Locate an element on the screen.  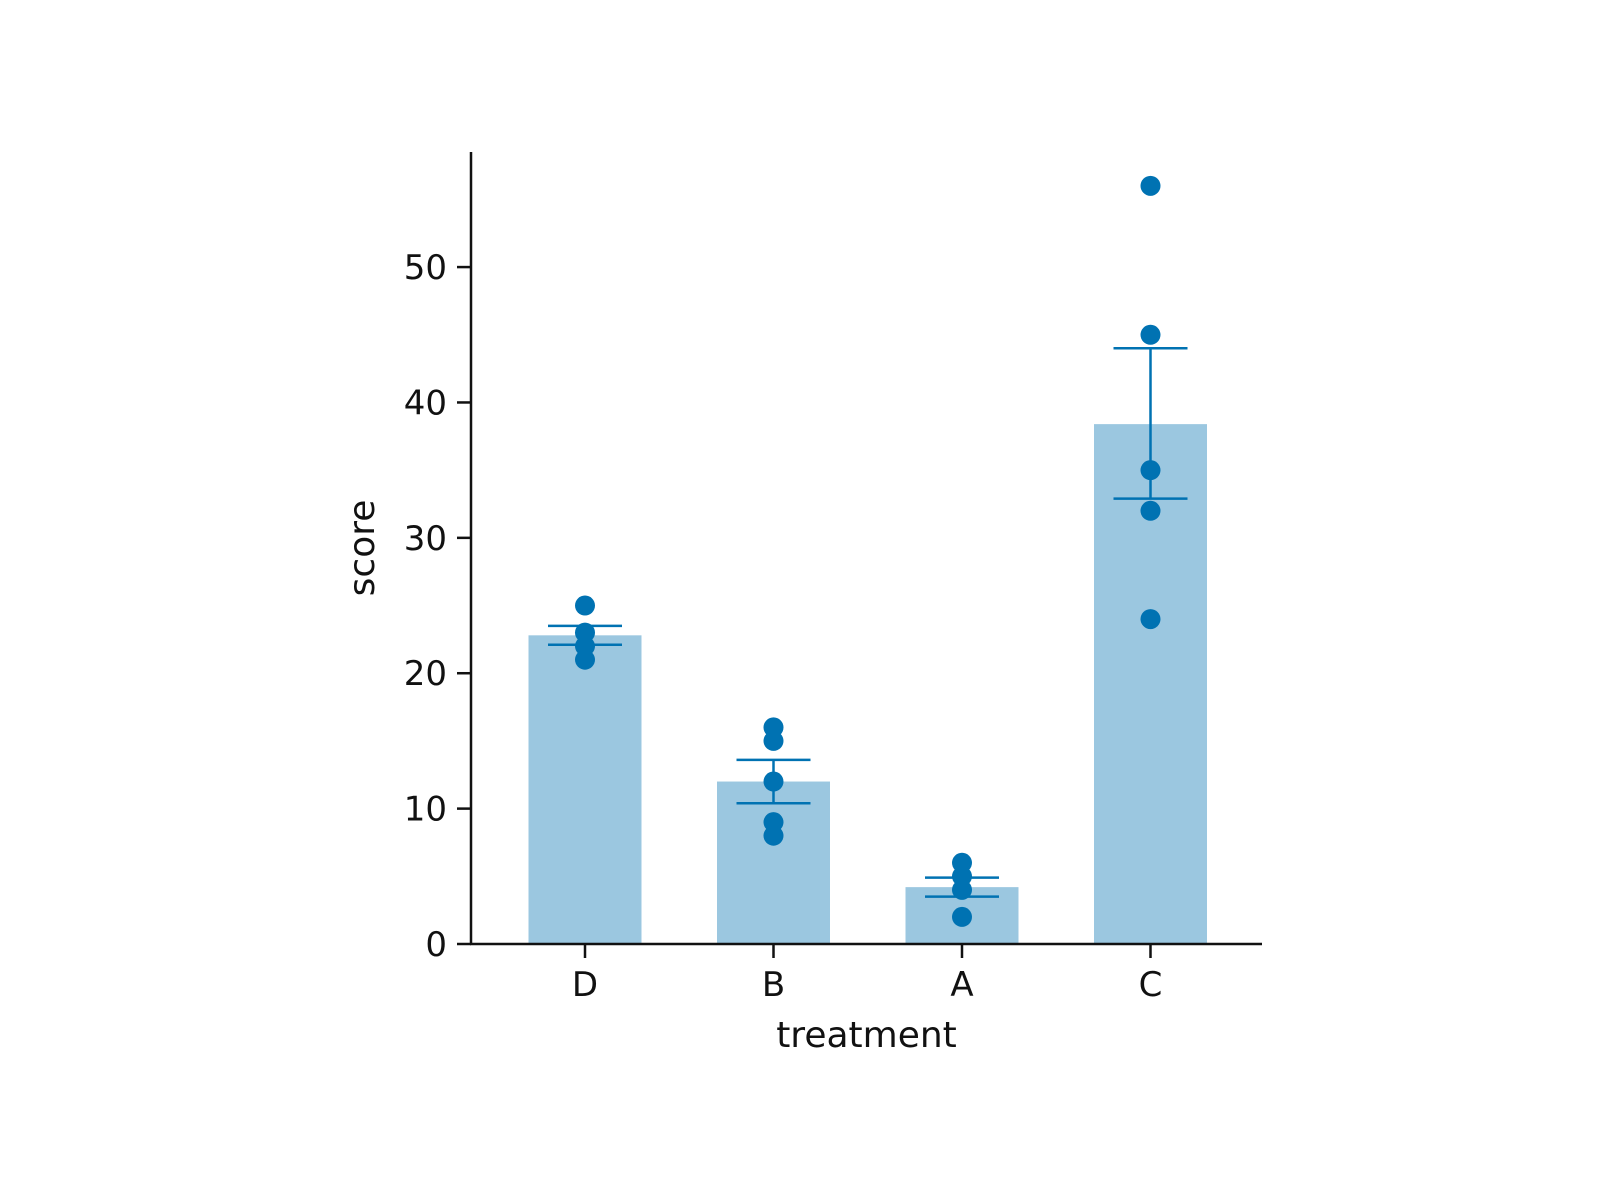
y-tick-label: 10 is located at coordinates (425, 810).